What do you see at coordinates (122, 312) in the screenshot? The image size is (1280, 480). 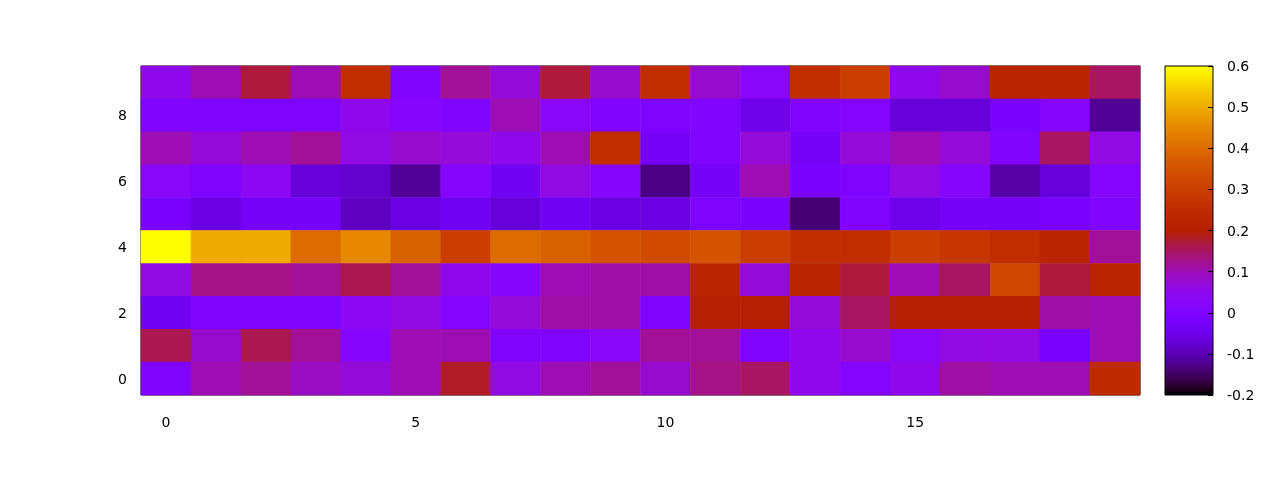 I see `y-tick-label: 2` at bounding box center [122, 312].